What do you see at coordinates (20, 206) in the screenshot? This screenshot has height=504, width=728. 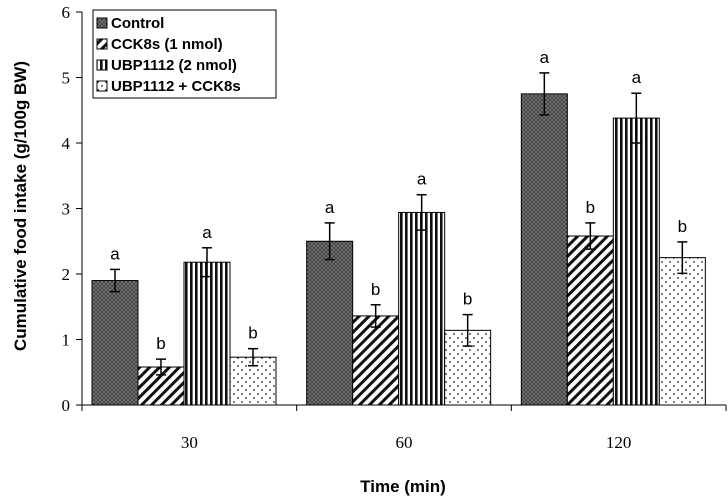 I see `y-axis-title: Cumulative food intake (g/100g BW)` at bounding box center [20, 206].